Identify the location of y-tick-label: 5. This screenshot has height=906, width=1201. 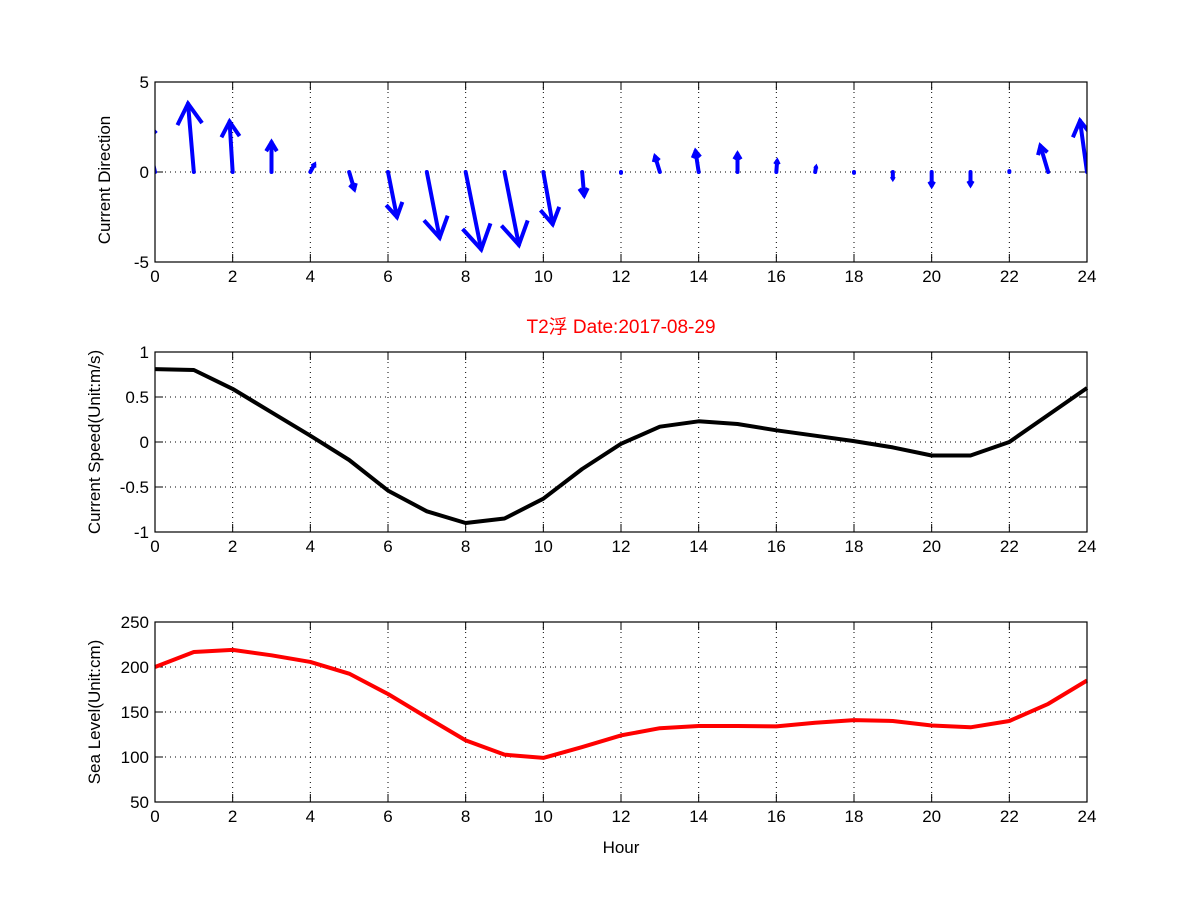
(144, 82).